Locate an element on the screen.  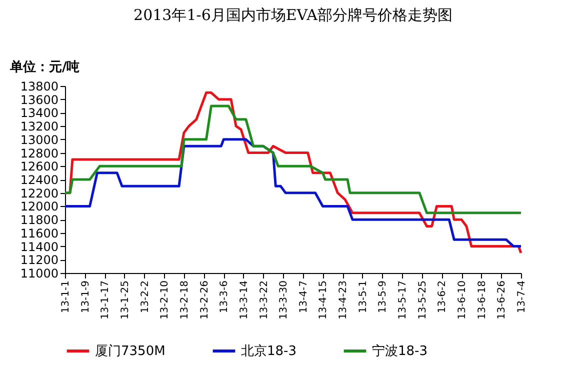
y-tick-label: 11400 is located at coordinates (39, 247).